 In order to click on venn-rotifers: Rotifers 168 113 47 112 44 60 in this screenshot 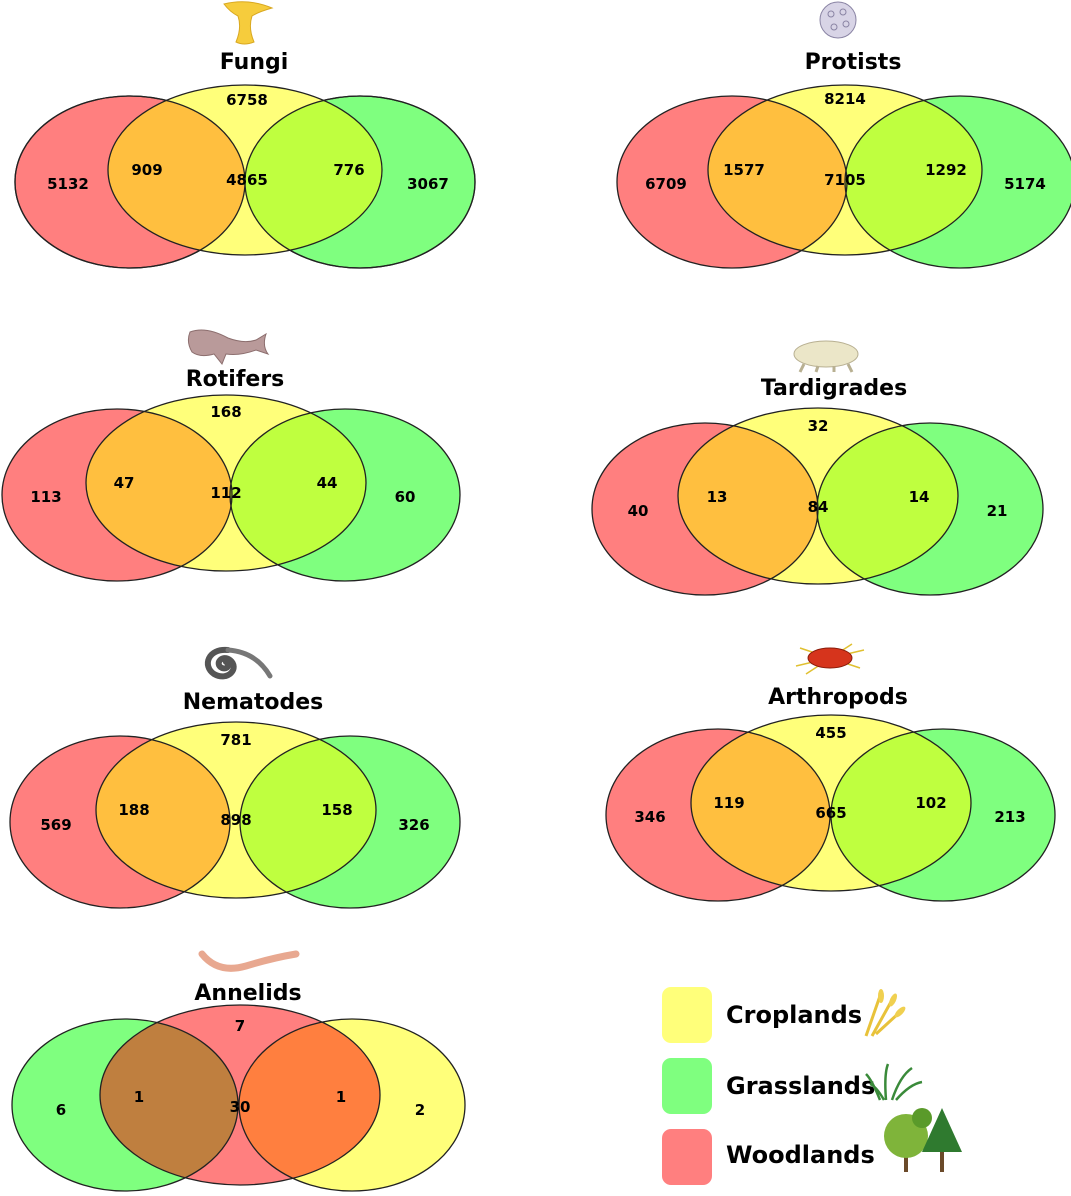, I will do `click(231, 455)`.